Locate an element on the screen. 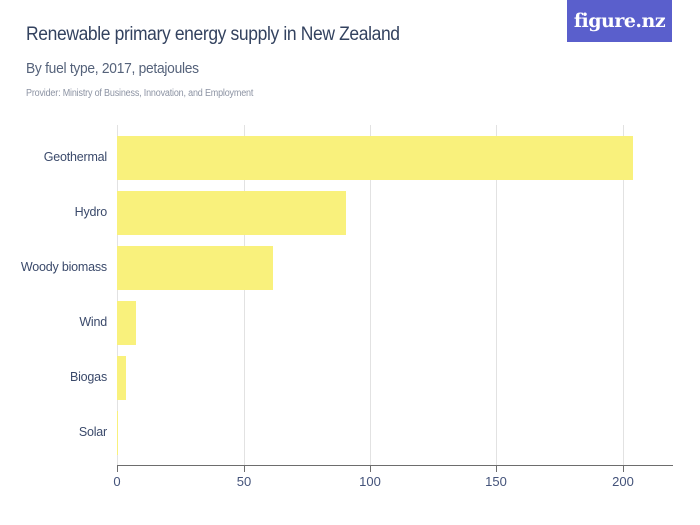  bar-hydro is located at coordinates (231, 213).